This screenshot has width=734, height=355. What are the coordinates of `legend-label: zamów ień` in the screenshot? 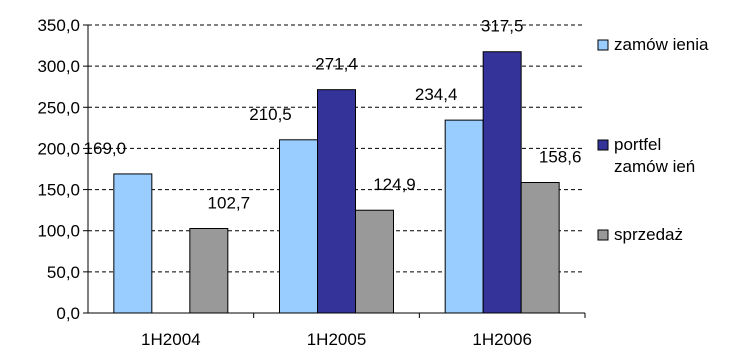 It's located at (654, 166).